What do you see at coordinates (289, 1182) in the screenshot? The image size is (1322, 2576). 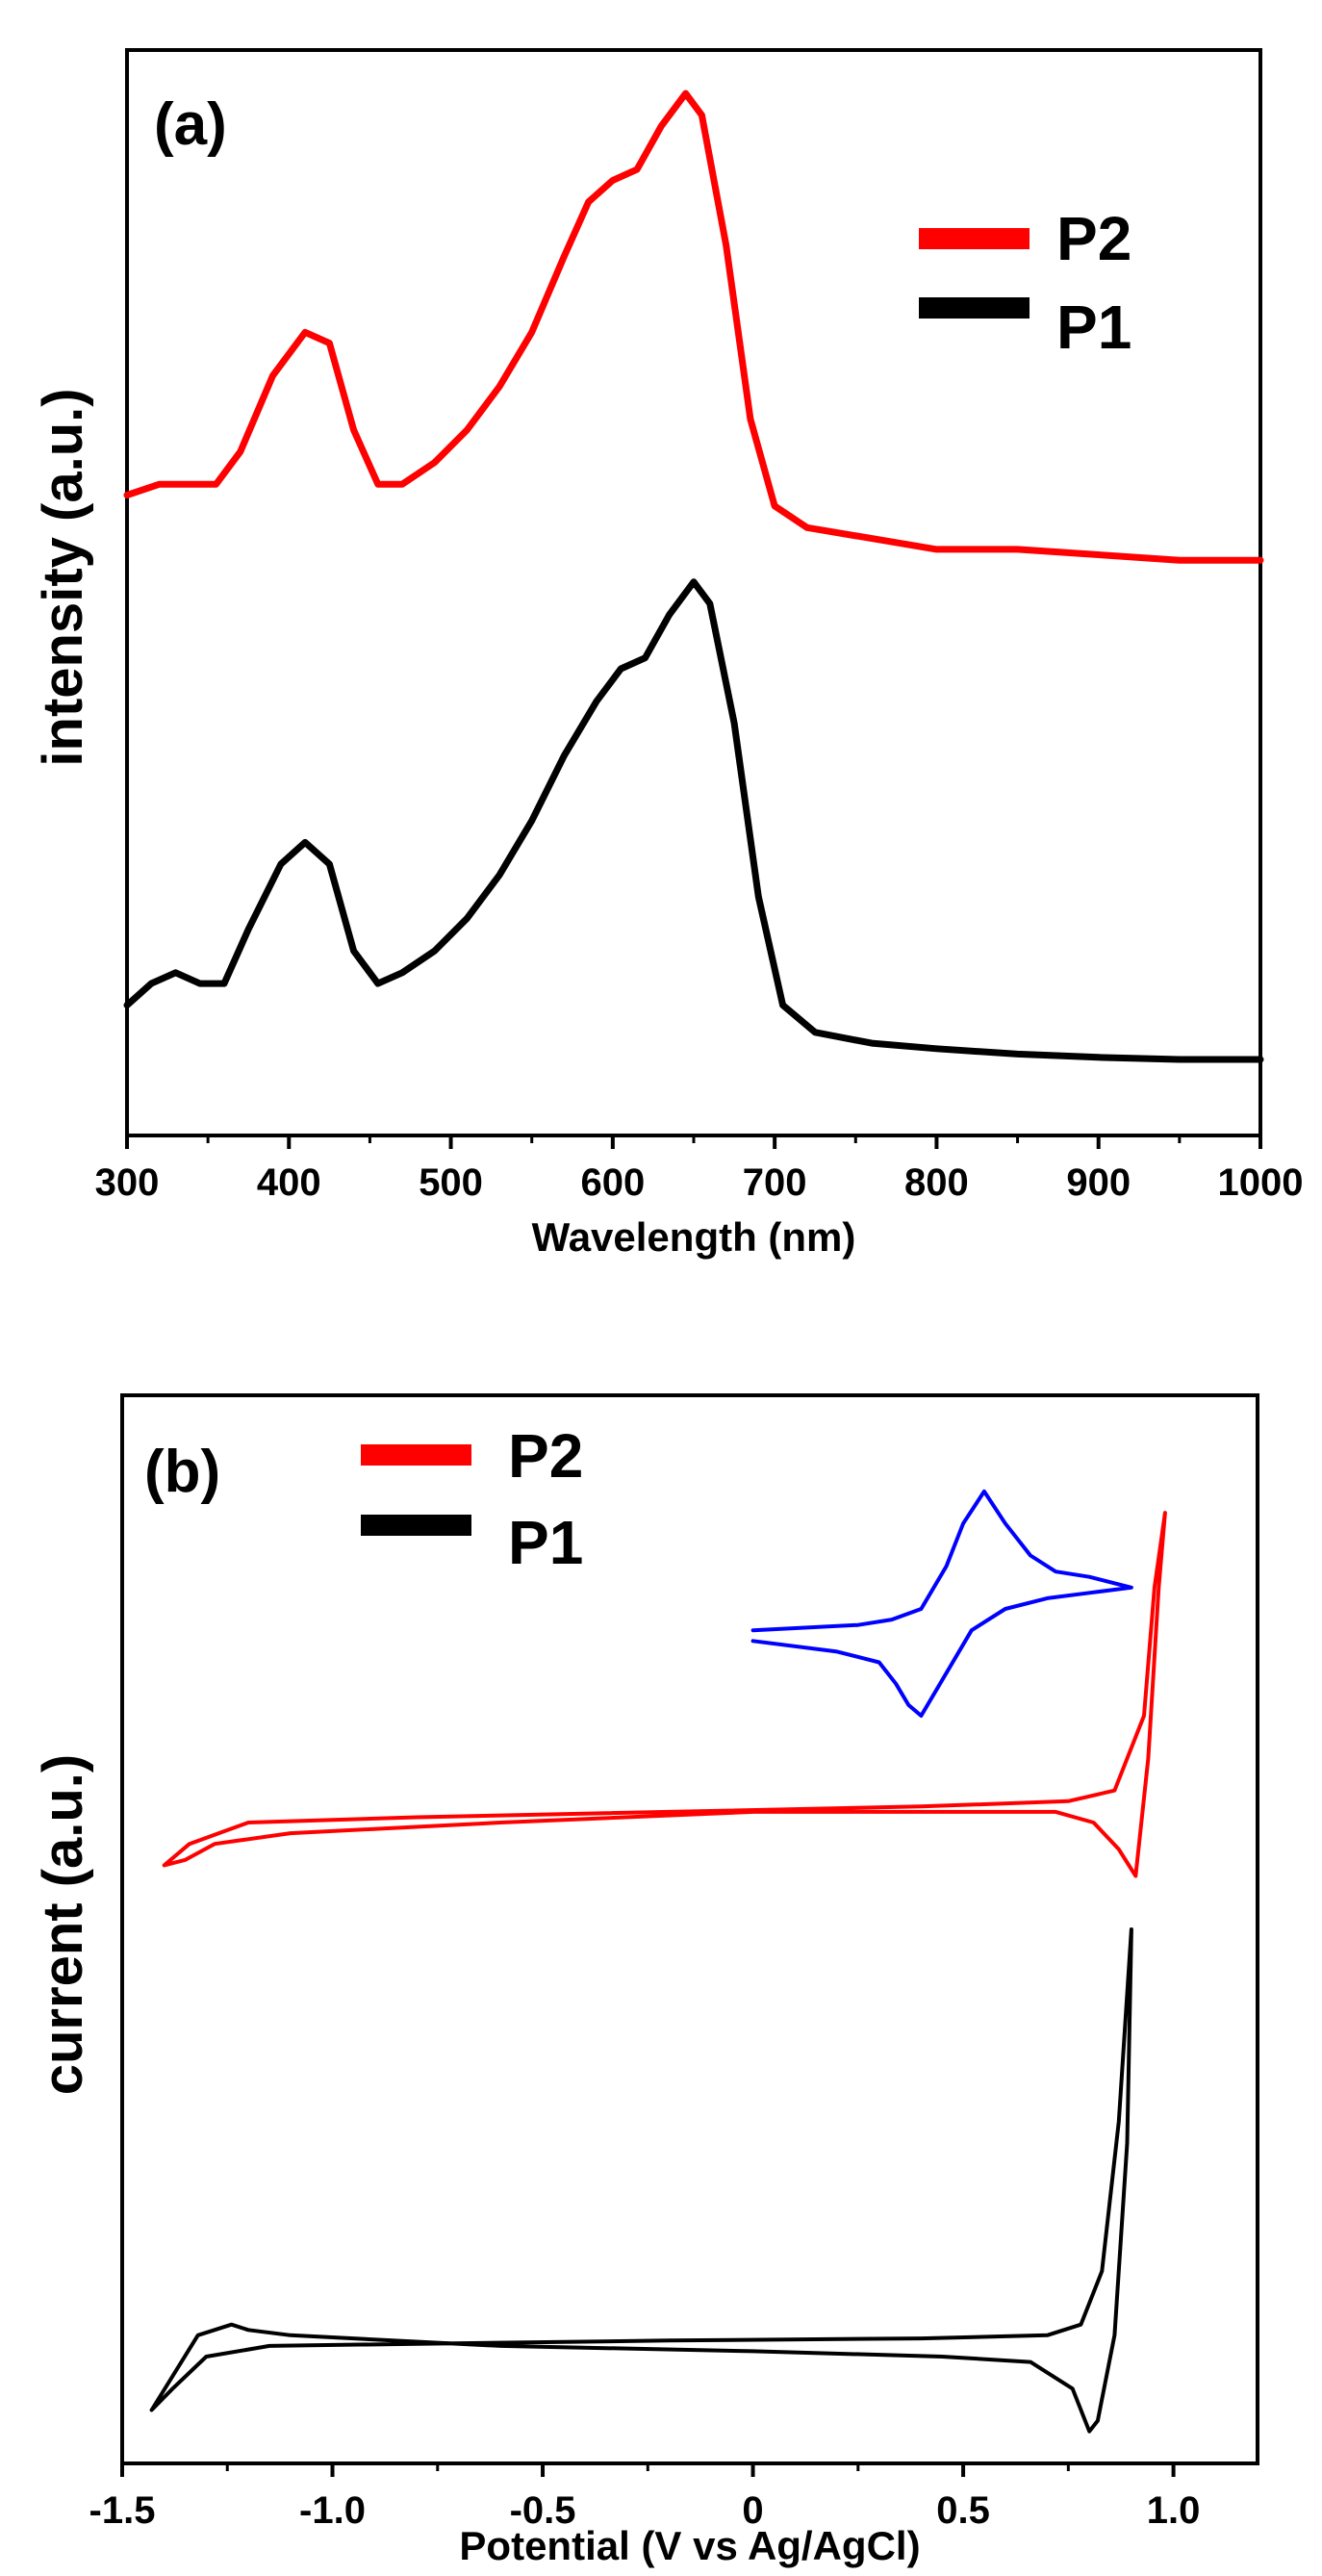 I see `x-tick-label-a-1: 400` at bounding box center [289, 1182].